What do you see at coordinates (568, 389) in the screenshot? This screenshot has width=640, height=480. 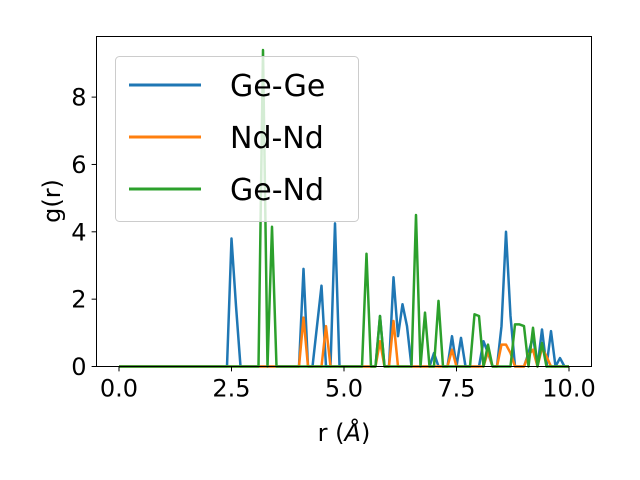 I see `x-tick-label: 10.0` at bounding box center [568, 389].